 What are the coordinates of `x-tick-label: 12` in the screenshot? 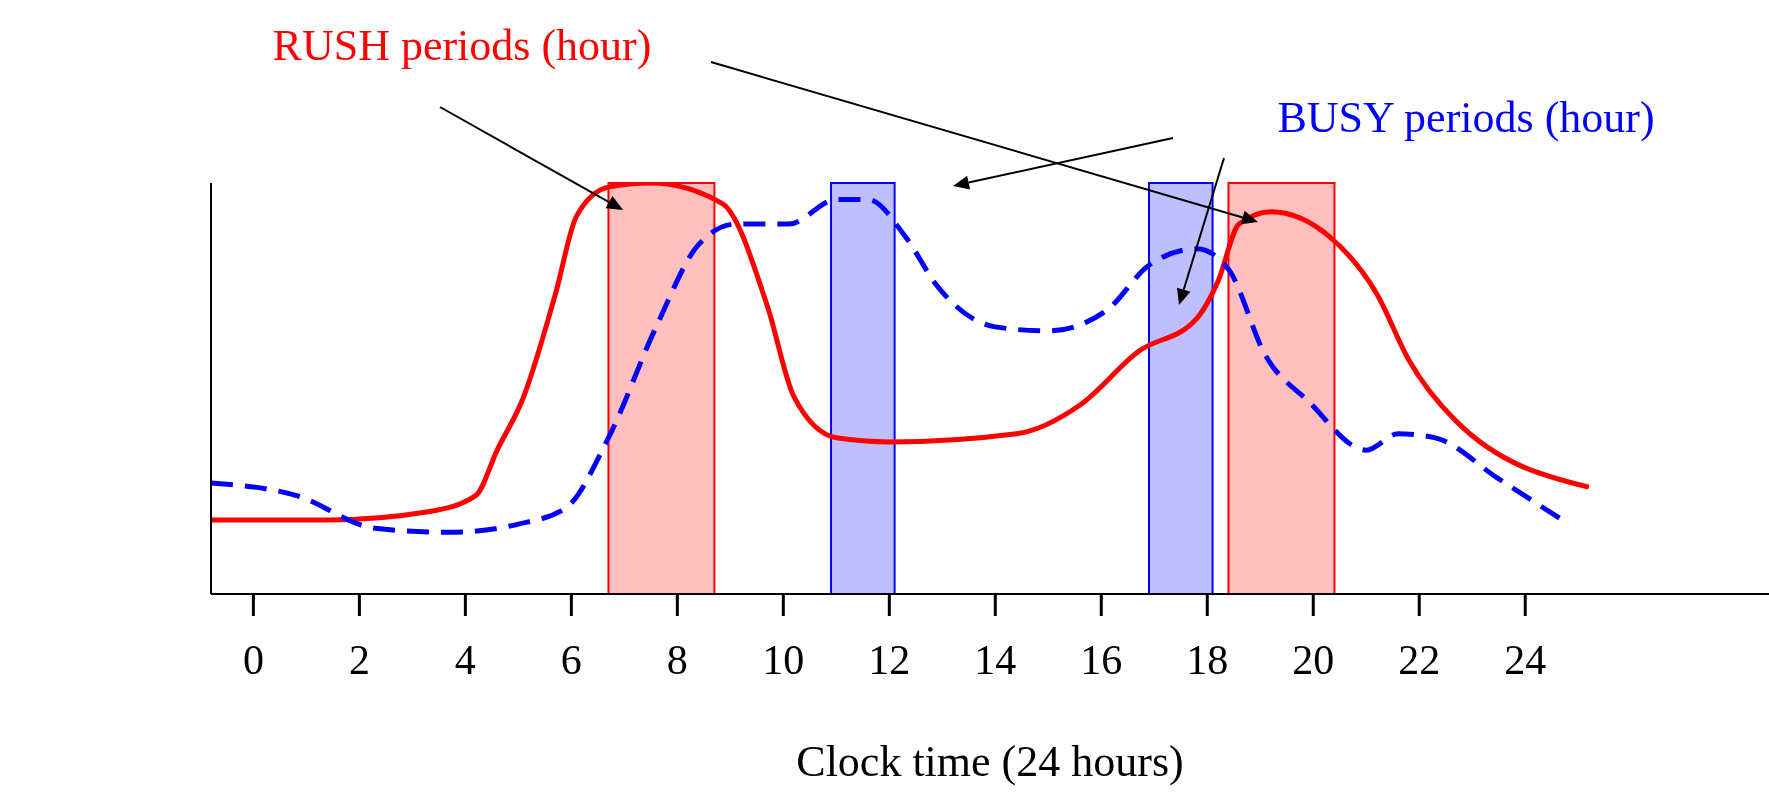 It's located at (889, 659).